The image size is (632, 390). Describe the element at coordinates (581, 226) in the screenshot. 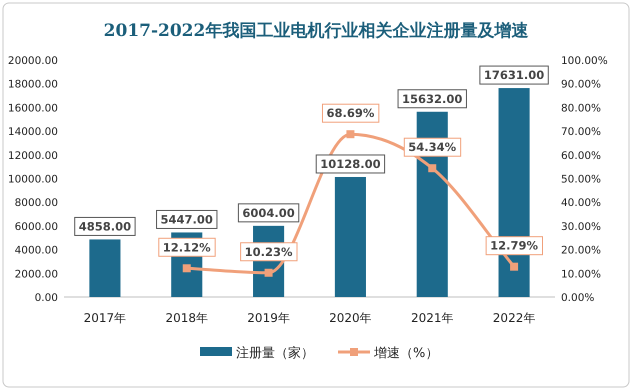

I see `y2-tick-label: 30.00%` at that location.